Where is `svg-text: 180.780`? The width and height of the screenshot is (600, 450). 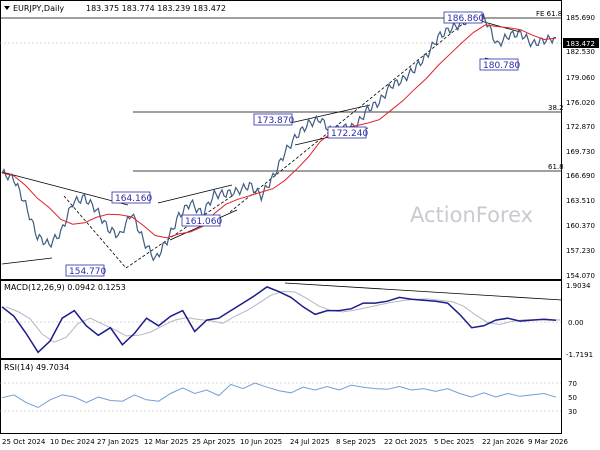
svg-text: 180.780 is located at coordinates (501, 66).